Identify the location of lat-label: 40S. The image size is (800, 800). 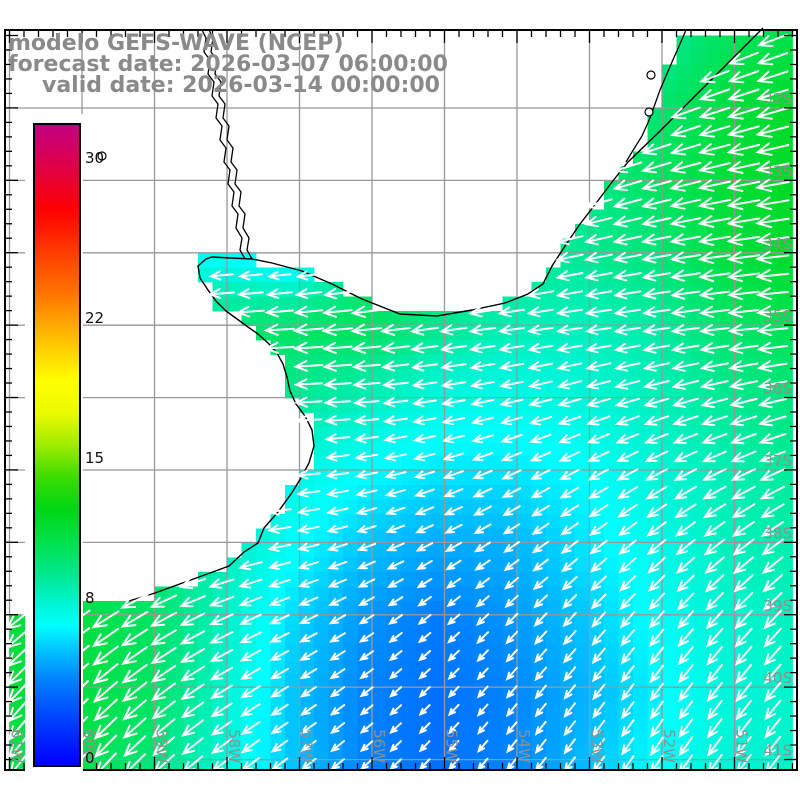
(777, 678).